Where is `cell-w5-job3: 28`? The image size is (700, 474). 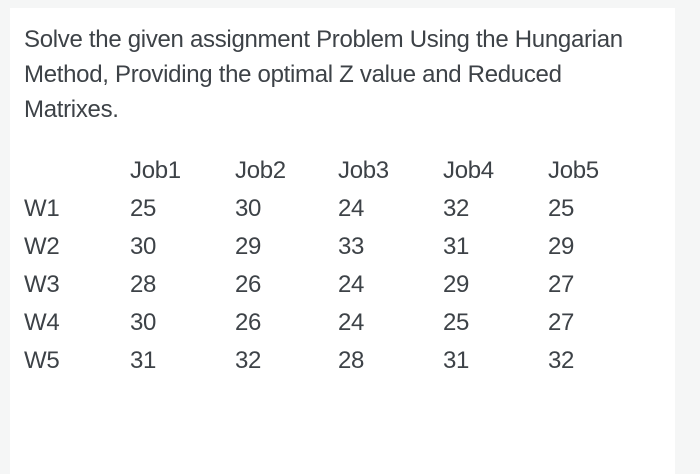
cell-w5-job3: 28 is located at coordinates (351, 360).